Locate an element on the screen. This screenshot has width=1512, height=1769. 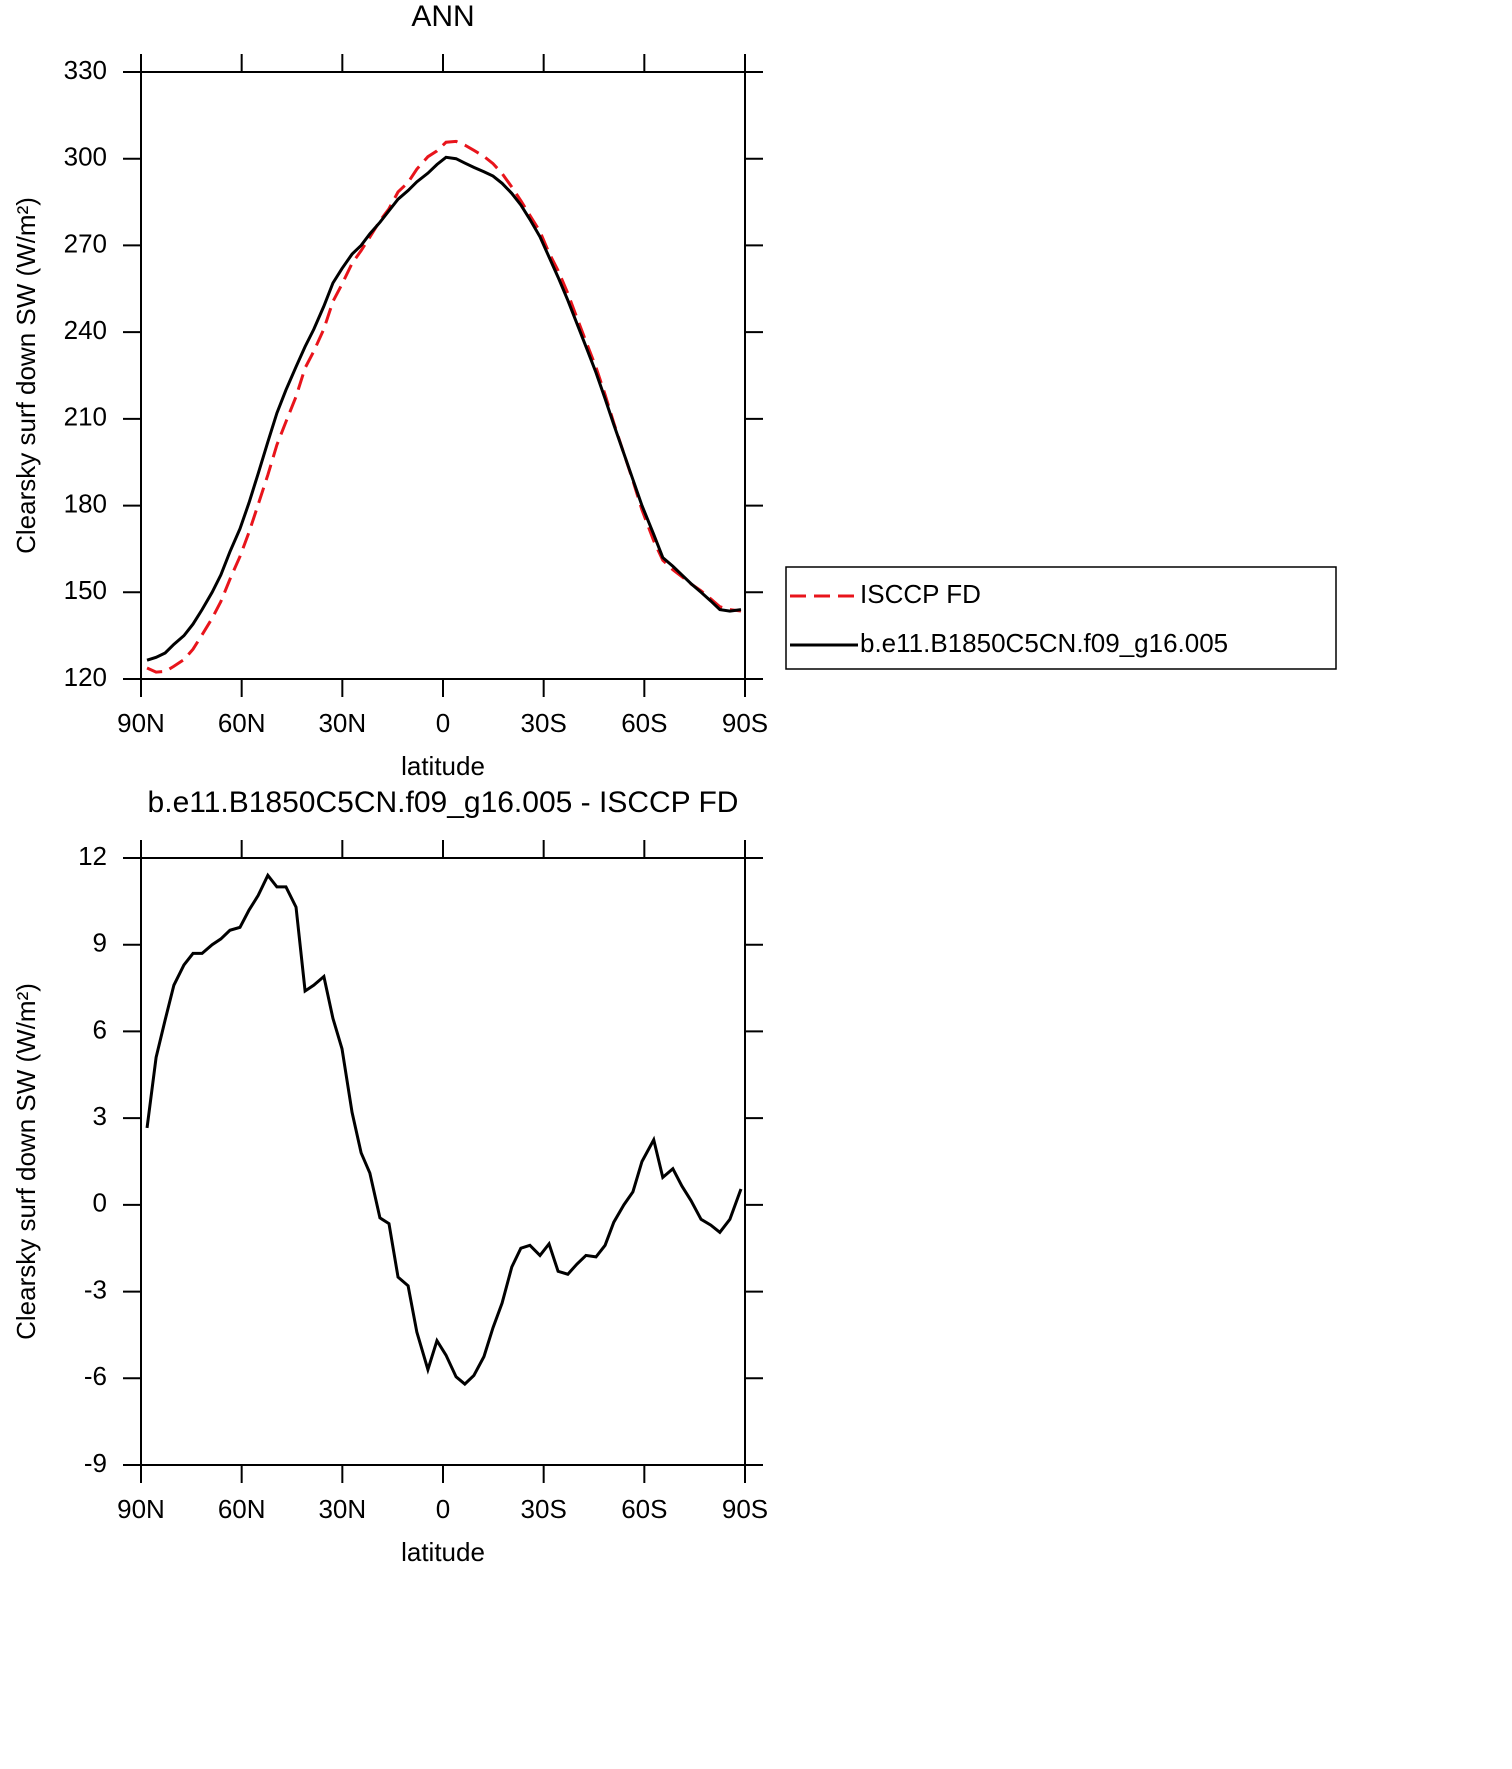
y-tick-label: 0 is located at coordinates (100, 1203).